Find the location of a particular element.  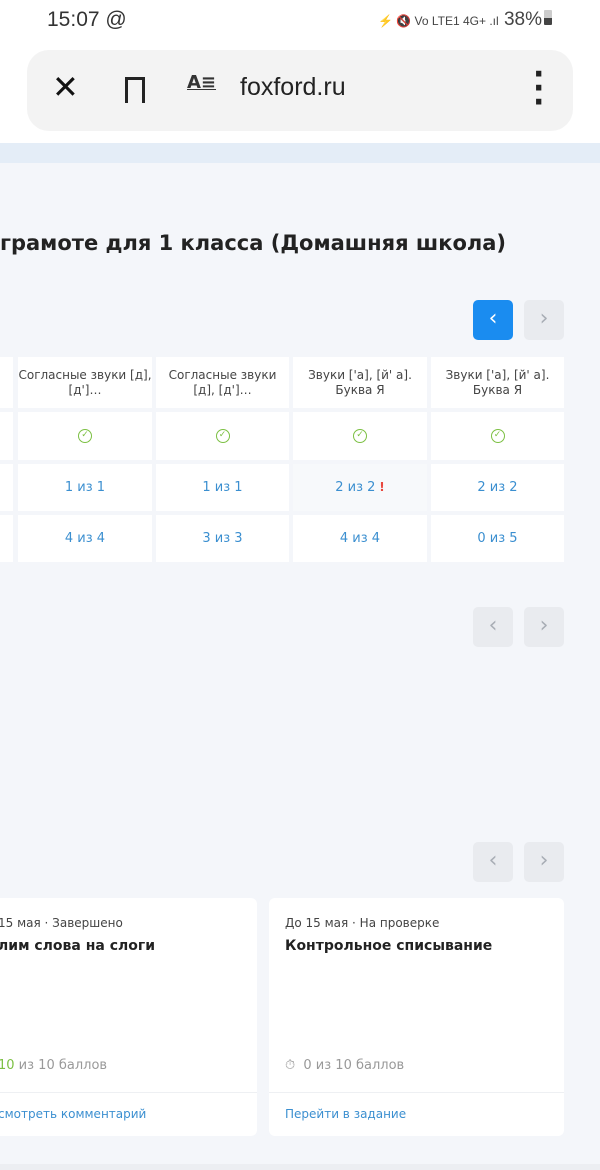

view-comment-link: смотреть комментарий is located at coordinates (73, 1114).